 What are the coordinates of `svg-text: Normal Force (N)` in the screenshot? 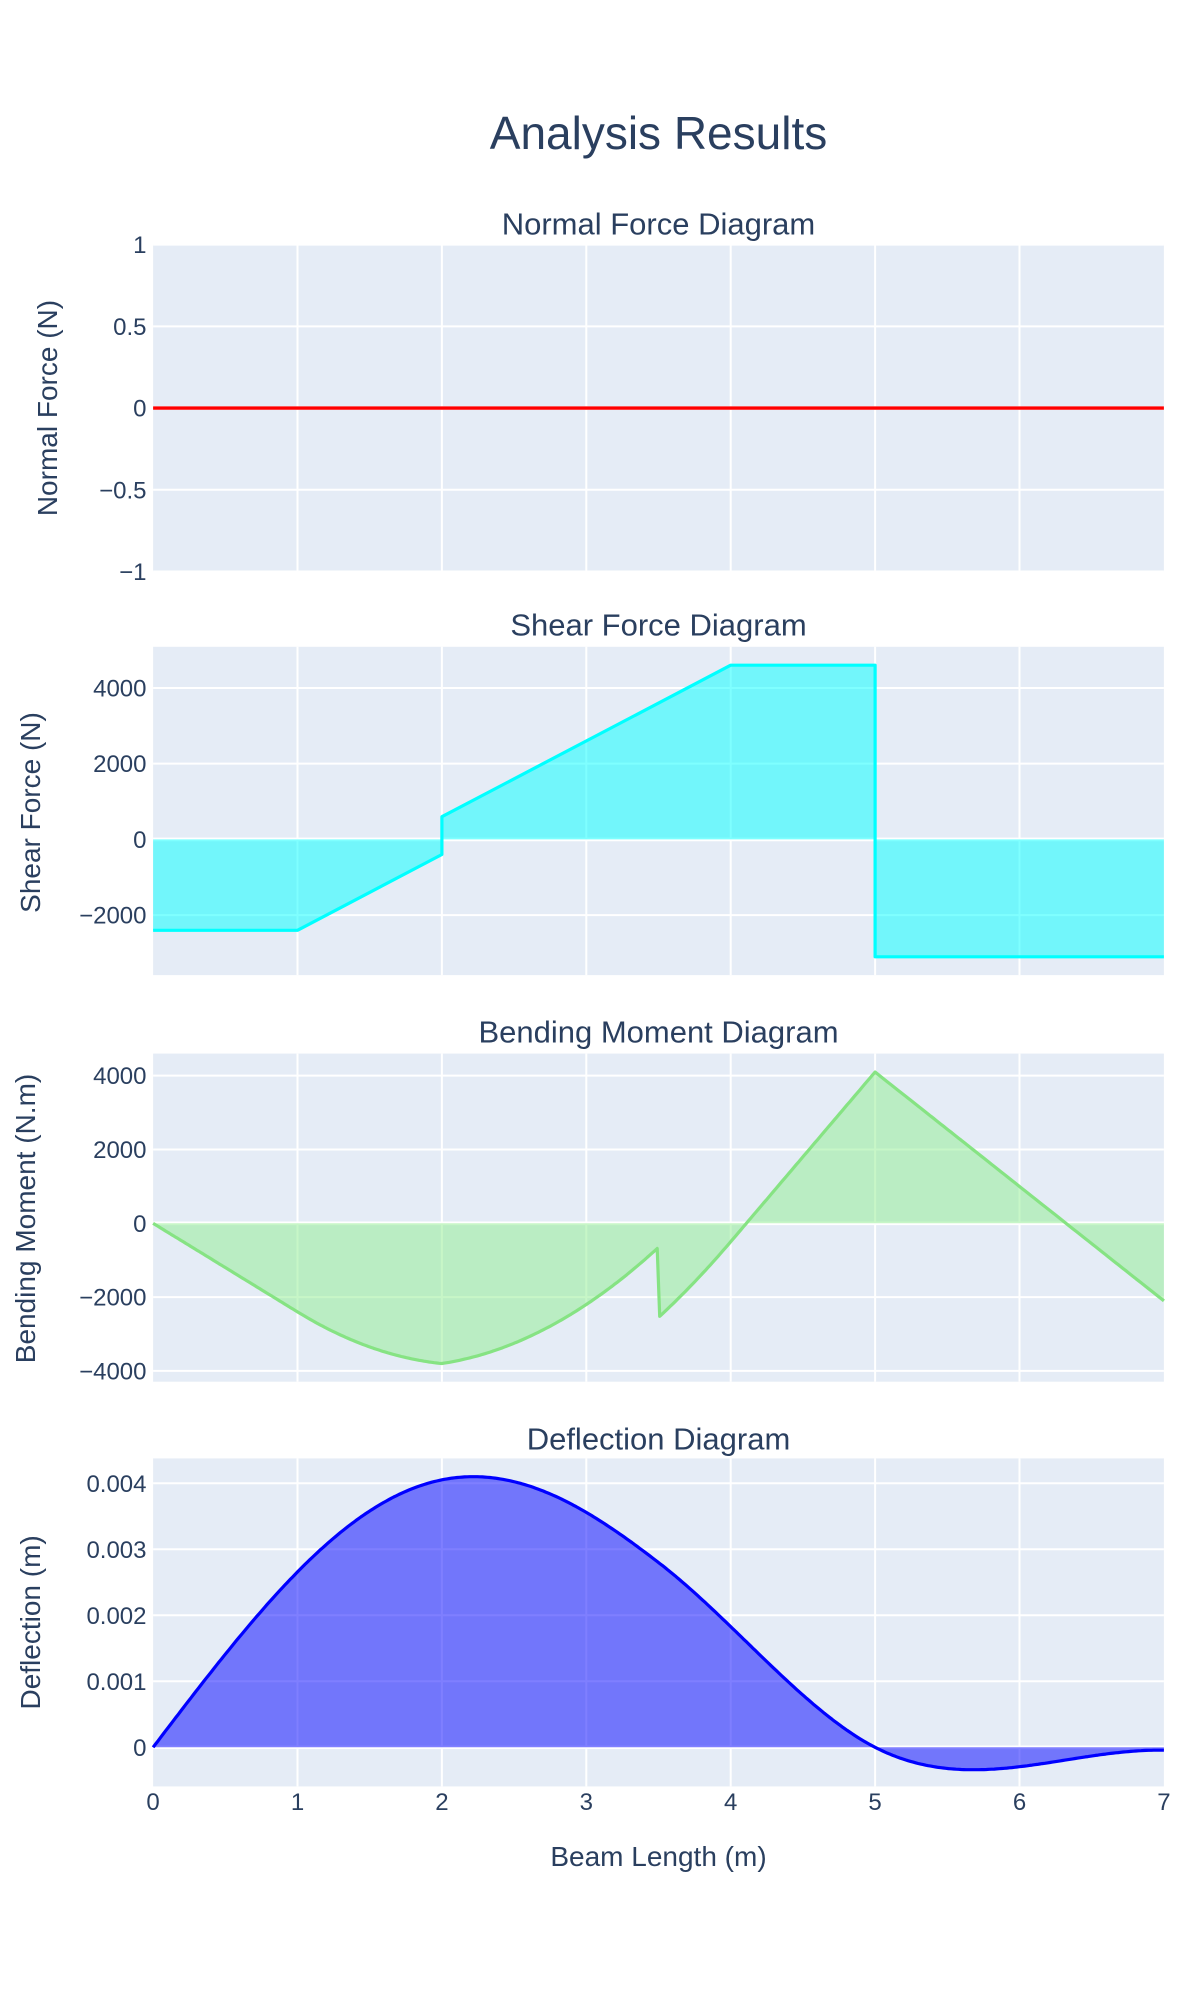 It's located at (47, 408).